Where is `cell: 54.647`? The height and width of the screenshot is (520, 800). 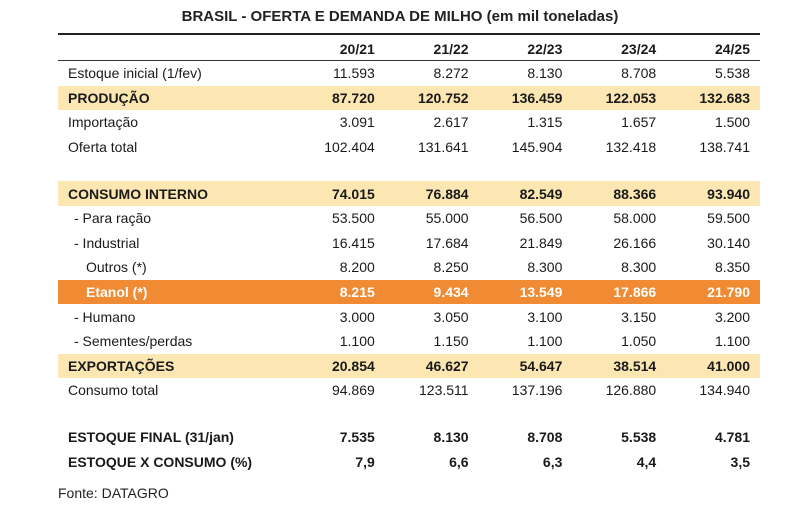
cell: 54.647 is located at coordinates (525, 366).